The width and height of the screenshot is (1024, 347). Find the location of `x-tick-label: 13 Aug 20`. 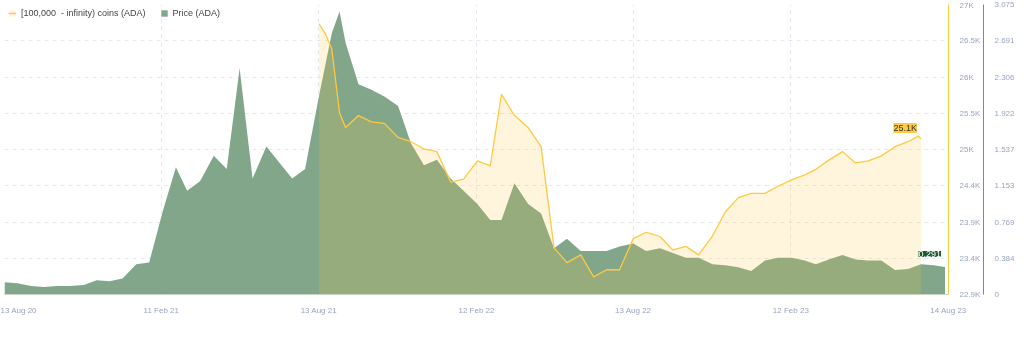

x-tick-label: 13 Aug 20 is located at coordinates (19, 310).